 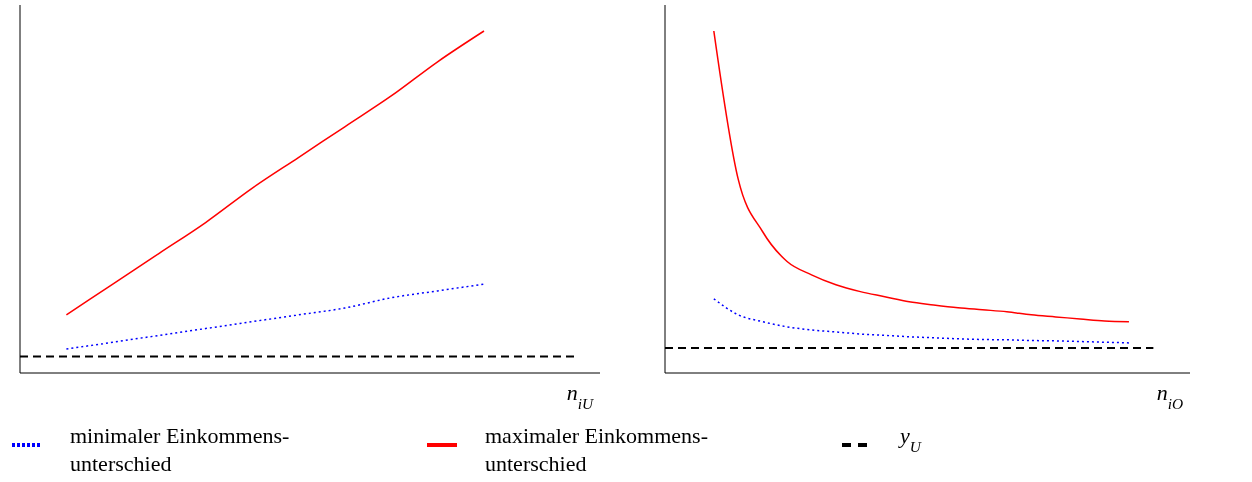 What do you see at coordinates (180, 449) in the screenshot?
I see `legend-label: minimaler Einkommens-unterschied` at bounding box center [180, 449].